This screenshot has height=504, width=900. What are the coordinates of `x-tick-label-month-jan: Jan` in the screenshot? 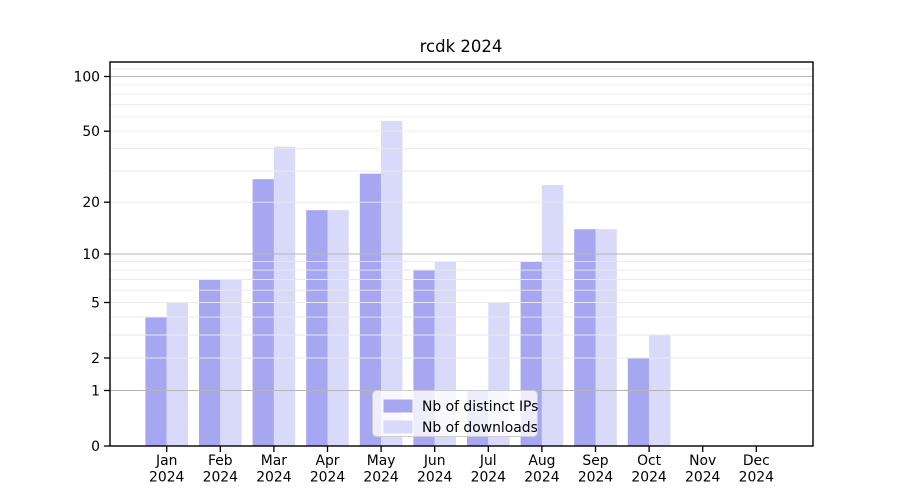 It's located at (166, 461).